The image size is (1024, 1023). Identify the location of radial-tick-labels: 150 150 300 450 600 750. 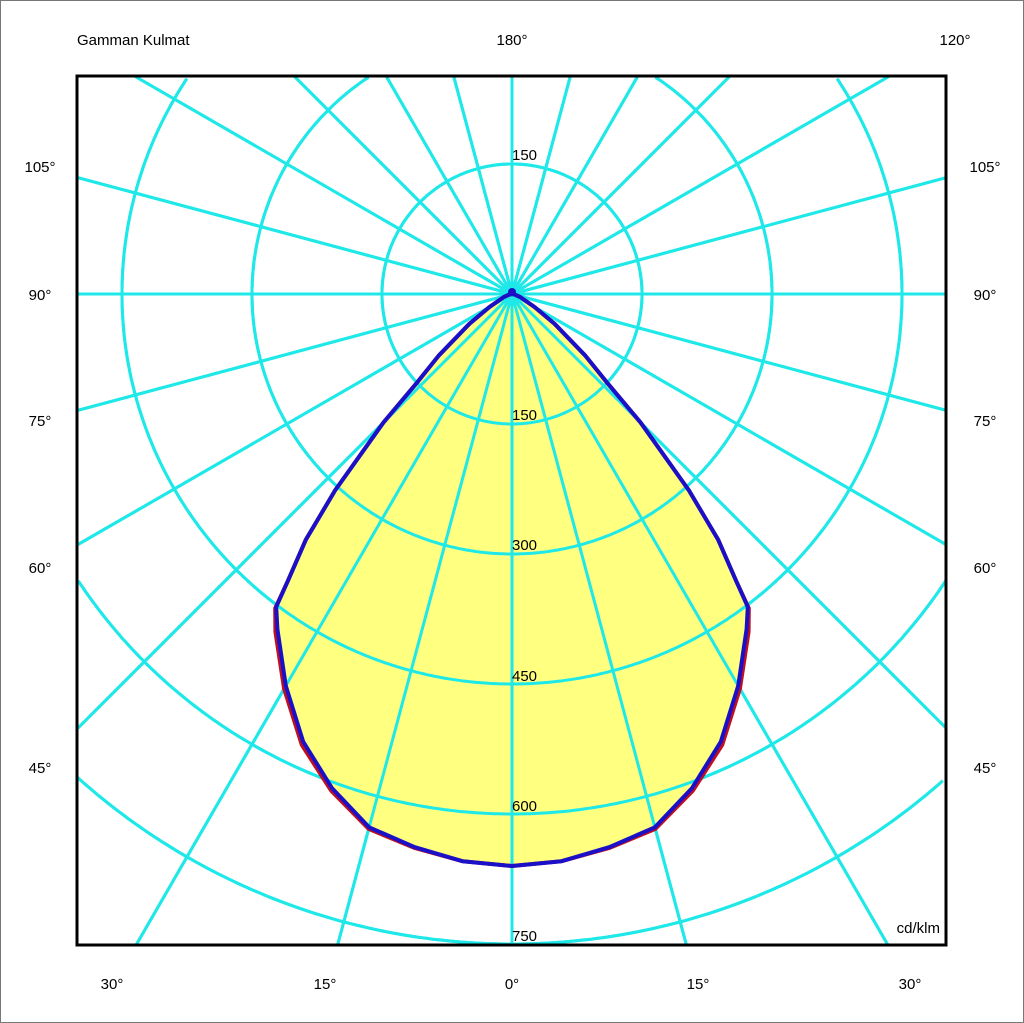
(524, 546).